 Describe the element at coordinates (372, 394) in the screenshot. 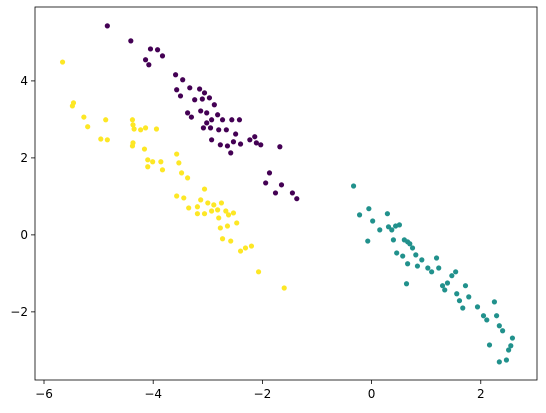

I see `x-tick-label: 0` at that location.